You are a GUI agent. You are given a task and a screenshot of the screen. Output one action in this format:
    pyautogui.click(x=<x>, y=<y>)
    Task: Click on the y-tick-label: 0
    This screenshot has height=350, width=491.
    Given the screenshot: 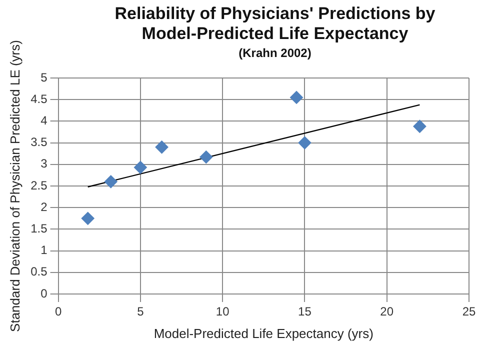 What is the action you would take?
    pyautogui.click(x=44, y=293)
    